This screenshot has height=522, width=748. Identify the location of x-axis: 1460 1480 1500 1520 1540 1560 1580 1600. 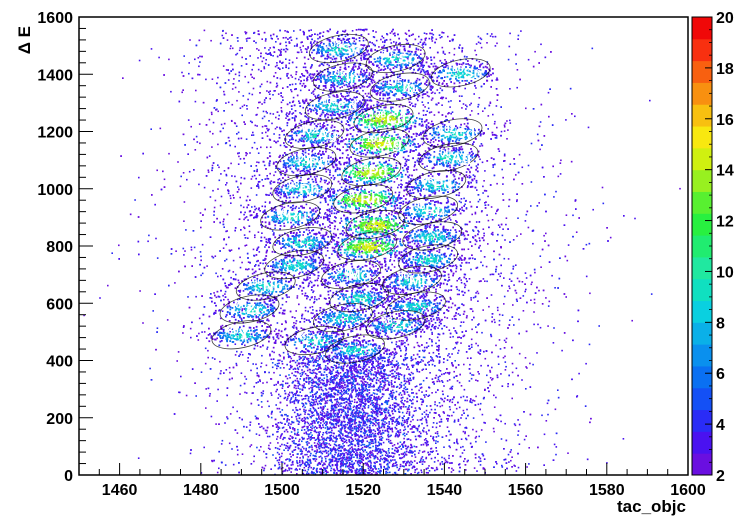
(392, 481).